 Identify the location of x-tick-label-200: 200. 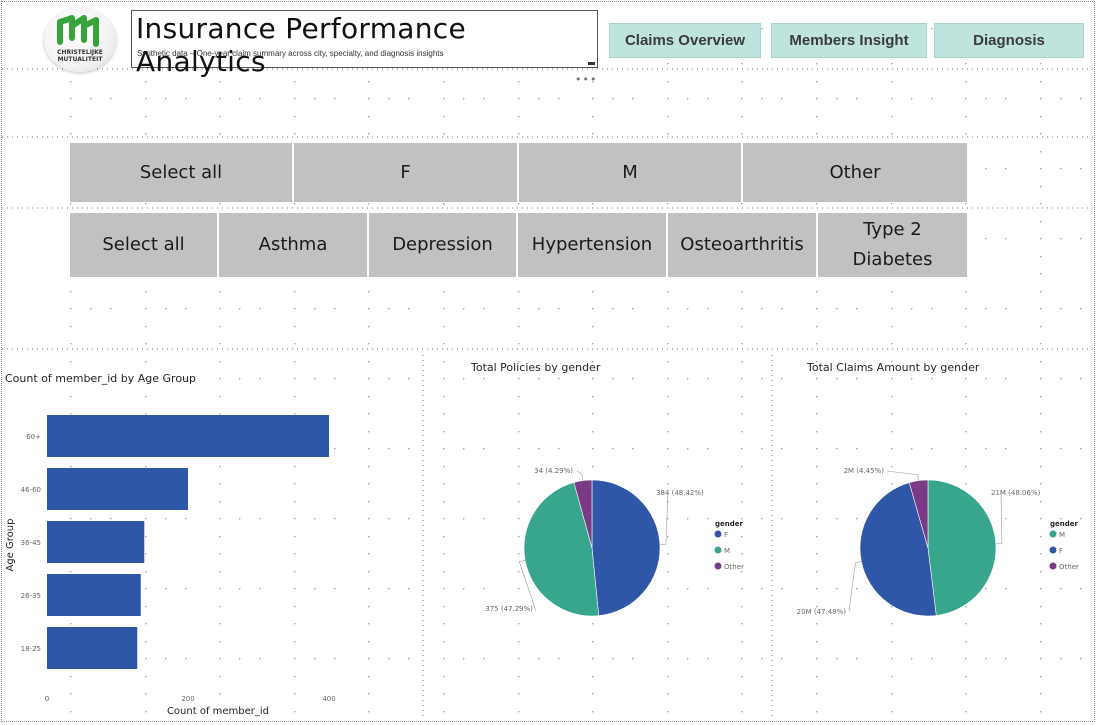
(187, 699).